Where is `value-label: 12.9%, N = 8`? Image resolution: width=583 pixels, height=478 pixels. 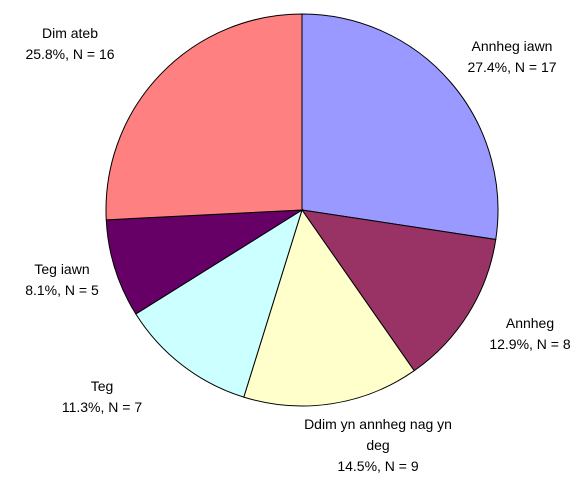 value-label: 12.9%, N = 8 is located at coordinates (530, 344).